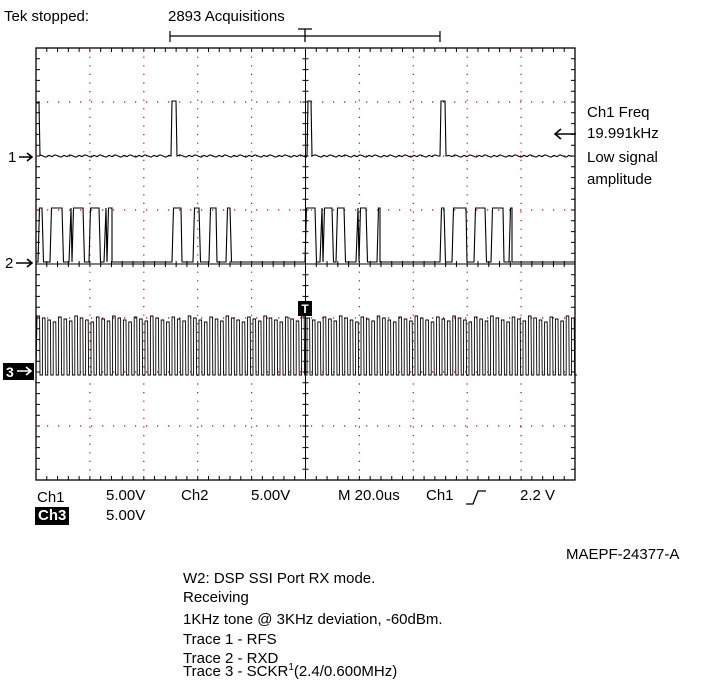  What do you see at coordinates (126, 495) in the screenshot?
I see `ch1-scale: 5.00V` at bounding box center [126, 495].